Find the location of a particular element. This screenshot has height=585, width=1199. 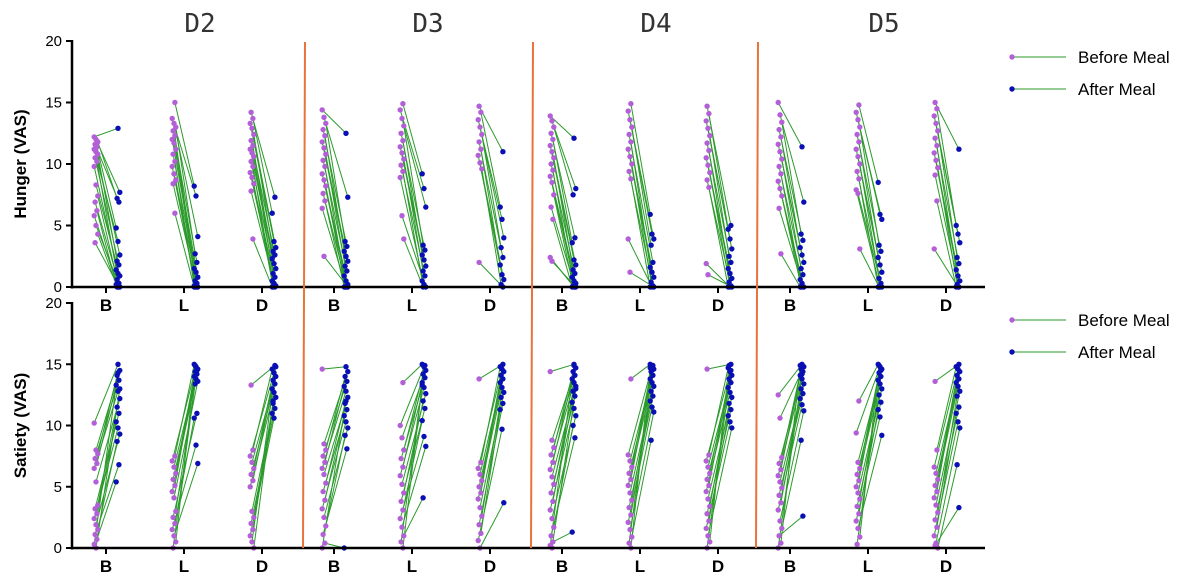

y-axis-title: Hunger (VAS) is located at coordinates (20, 163).